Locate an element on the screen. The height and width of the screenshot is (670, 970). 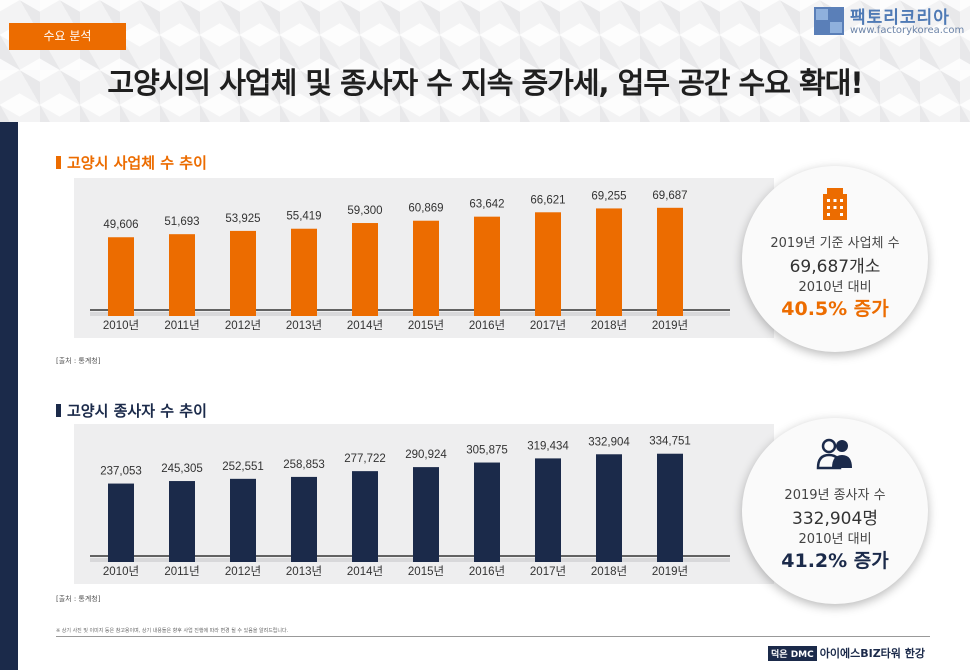
section-tag: 수요 분석 is located at coordinates (67, 36).